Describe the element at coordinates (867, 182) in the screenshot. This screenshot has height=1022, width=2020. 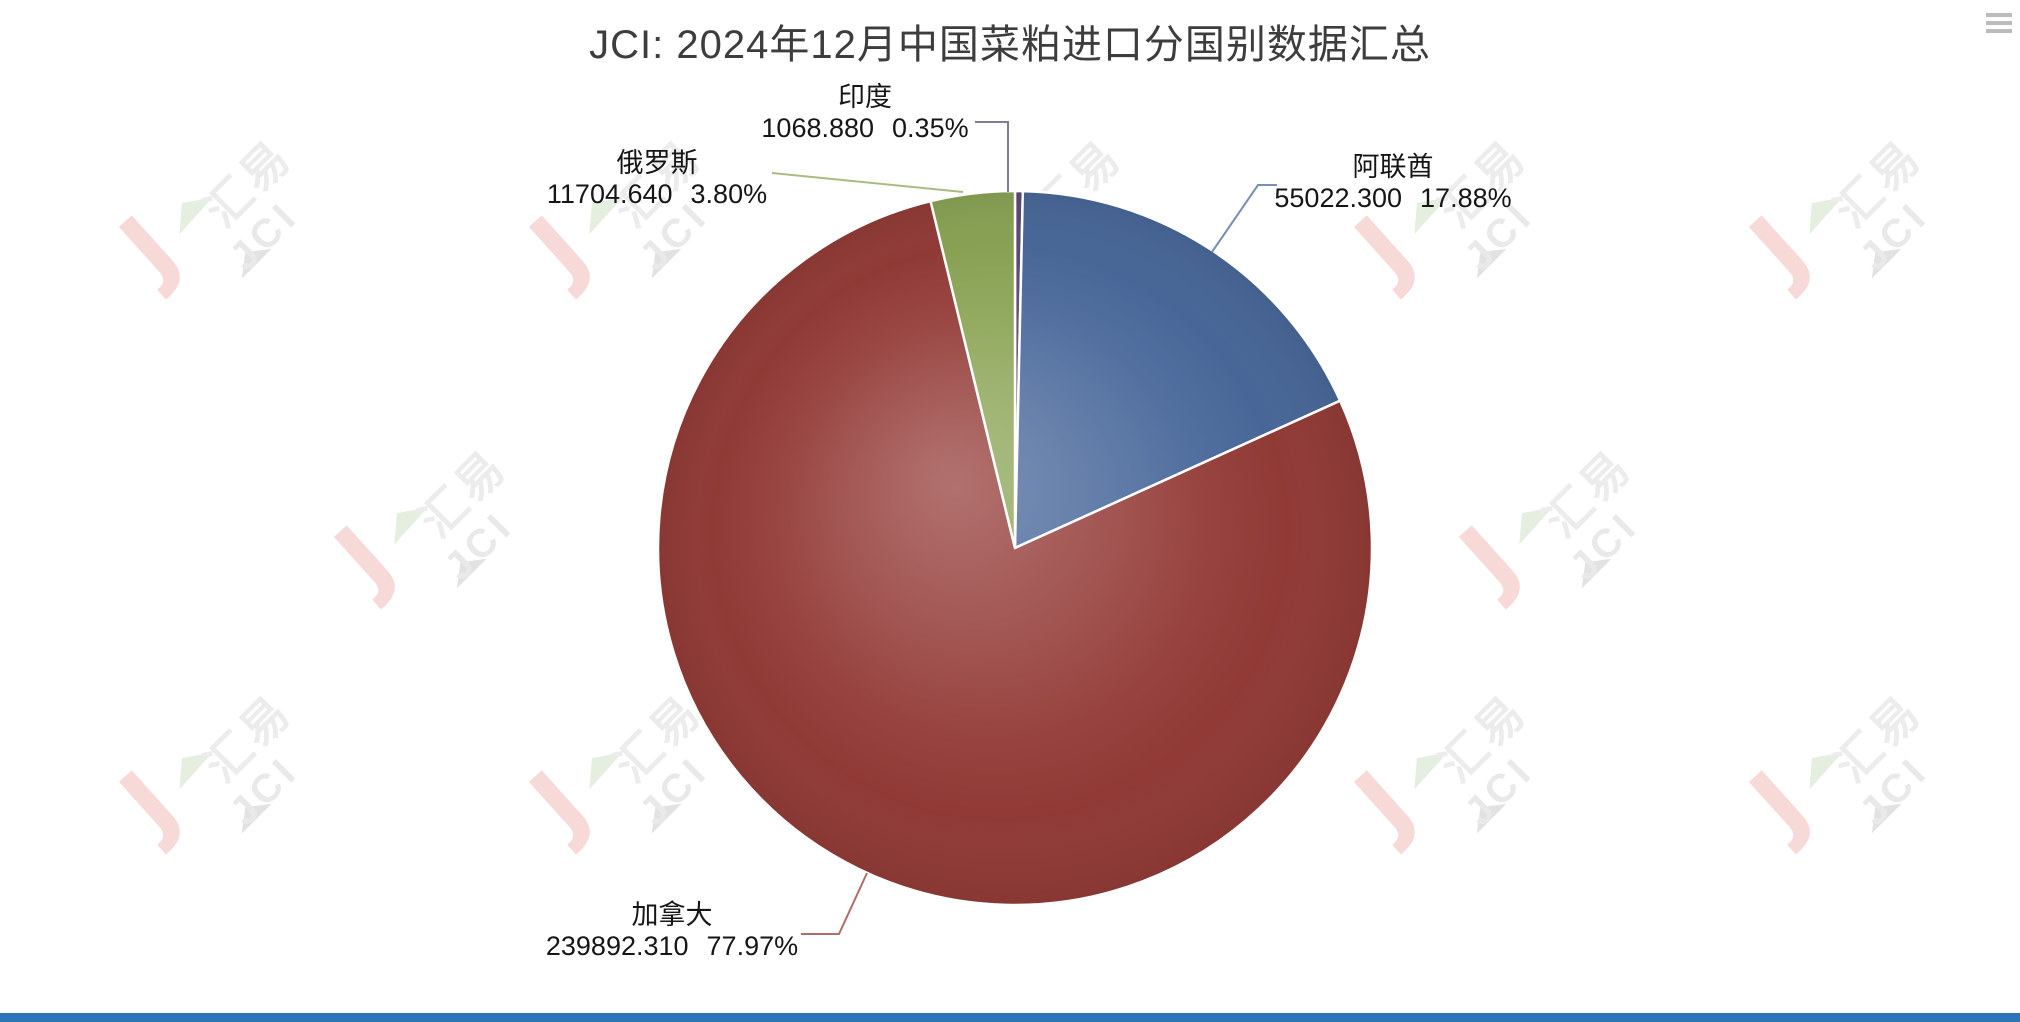
I see `leader-line-russia` at that location.